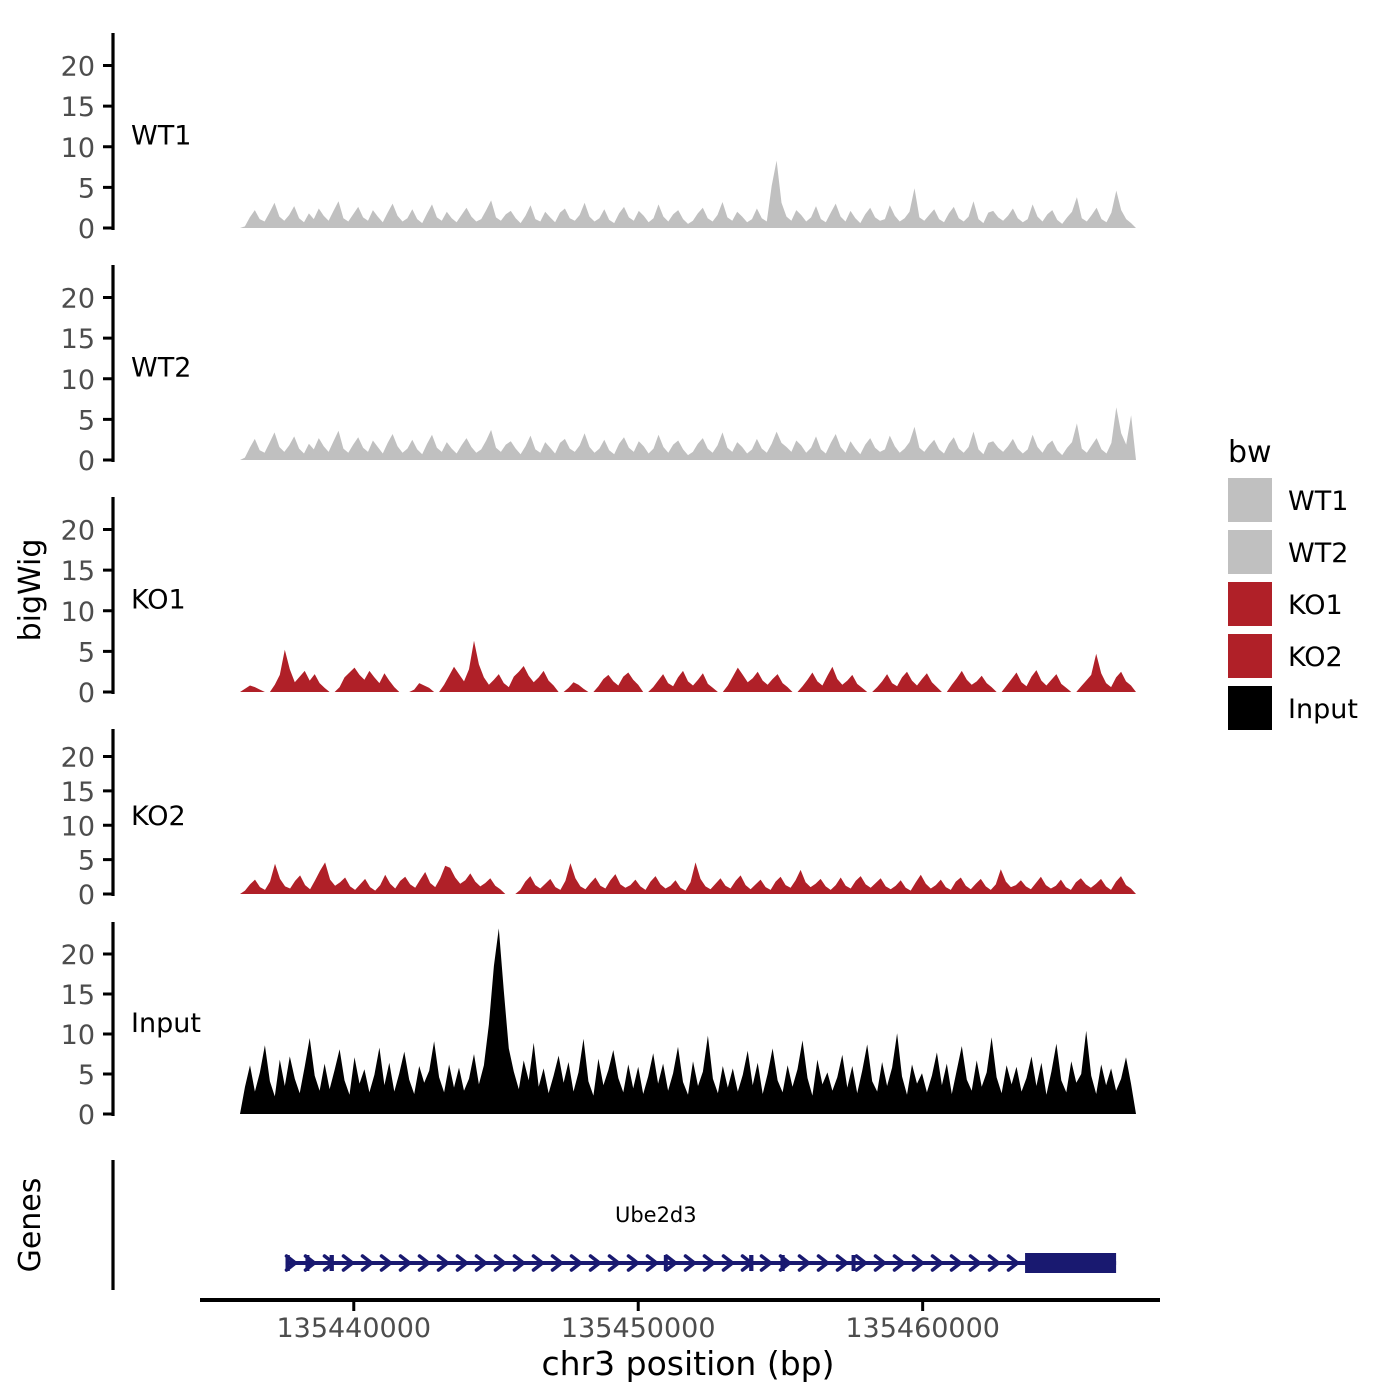 This screenshot has width=1400, height=1400. Describe the element at coordinates (158, 599) in the screenshot. I see `track-label-ko1: KO1` at that location.